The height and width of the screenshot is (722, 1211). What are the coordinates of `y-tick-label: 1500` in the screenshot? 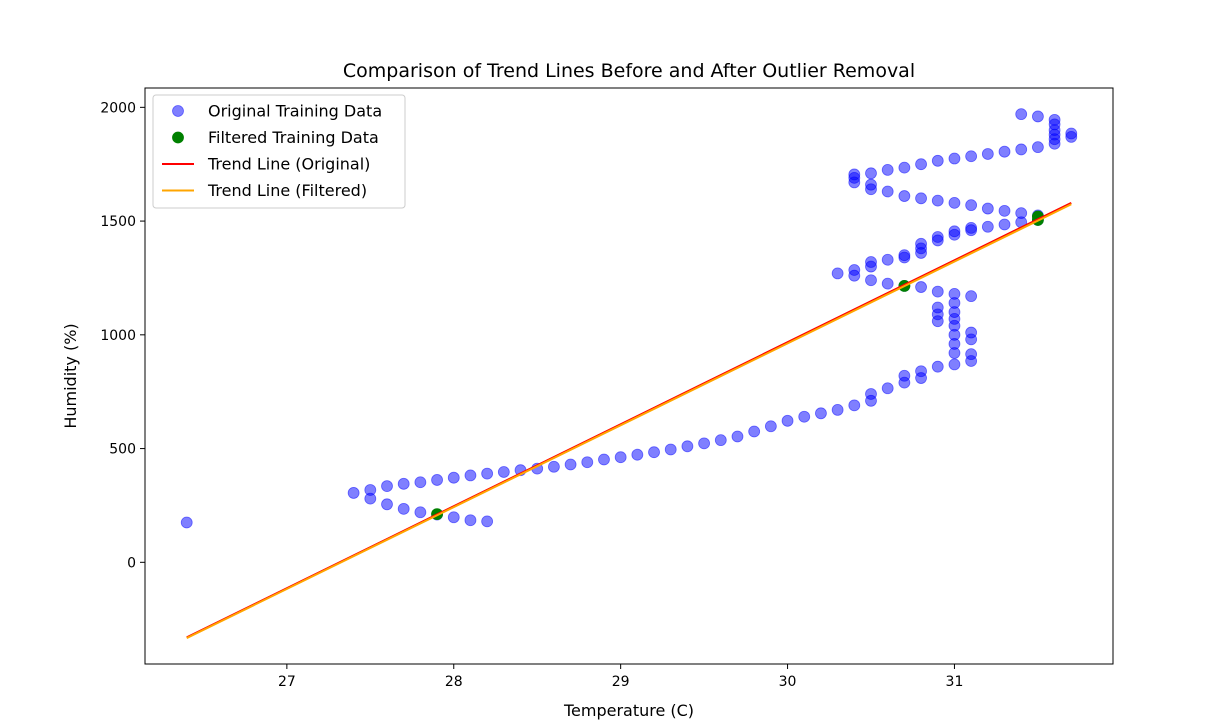 It's located at (118, 222).